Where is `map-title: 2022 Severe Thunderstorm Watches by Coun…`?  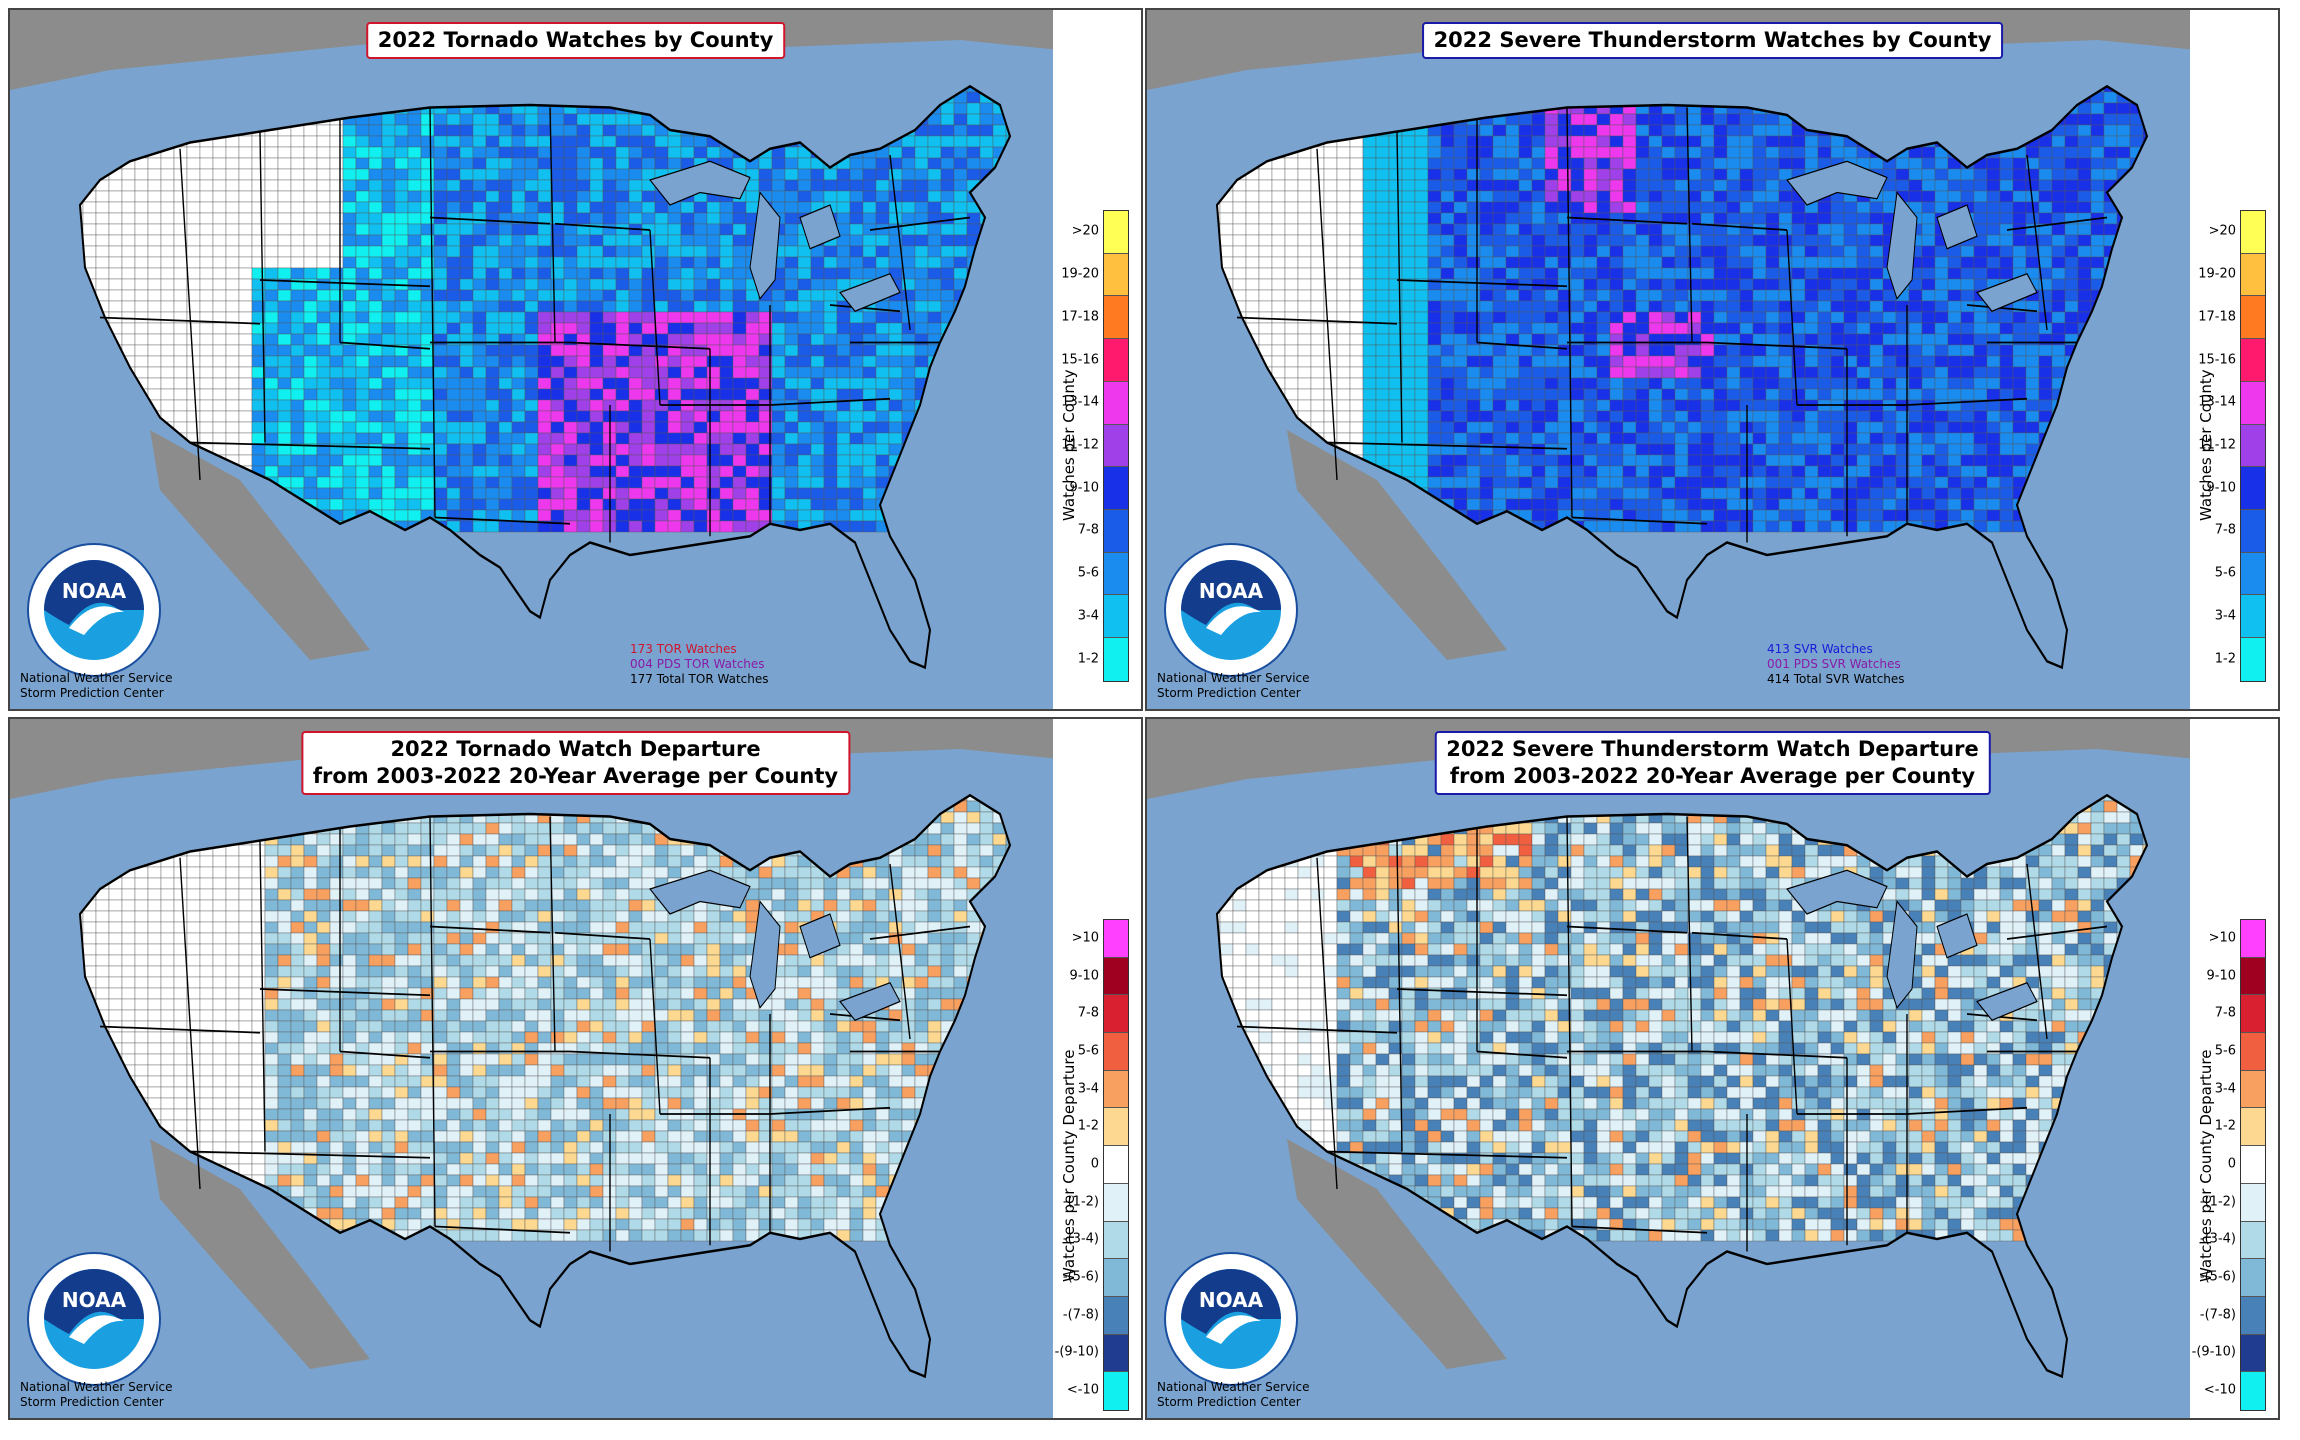
map-title: 2022 Severe Thunderstorm Watches by Coun… is located at coordinates (1712, 40).